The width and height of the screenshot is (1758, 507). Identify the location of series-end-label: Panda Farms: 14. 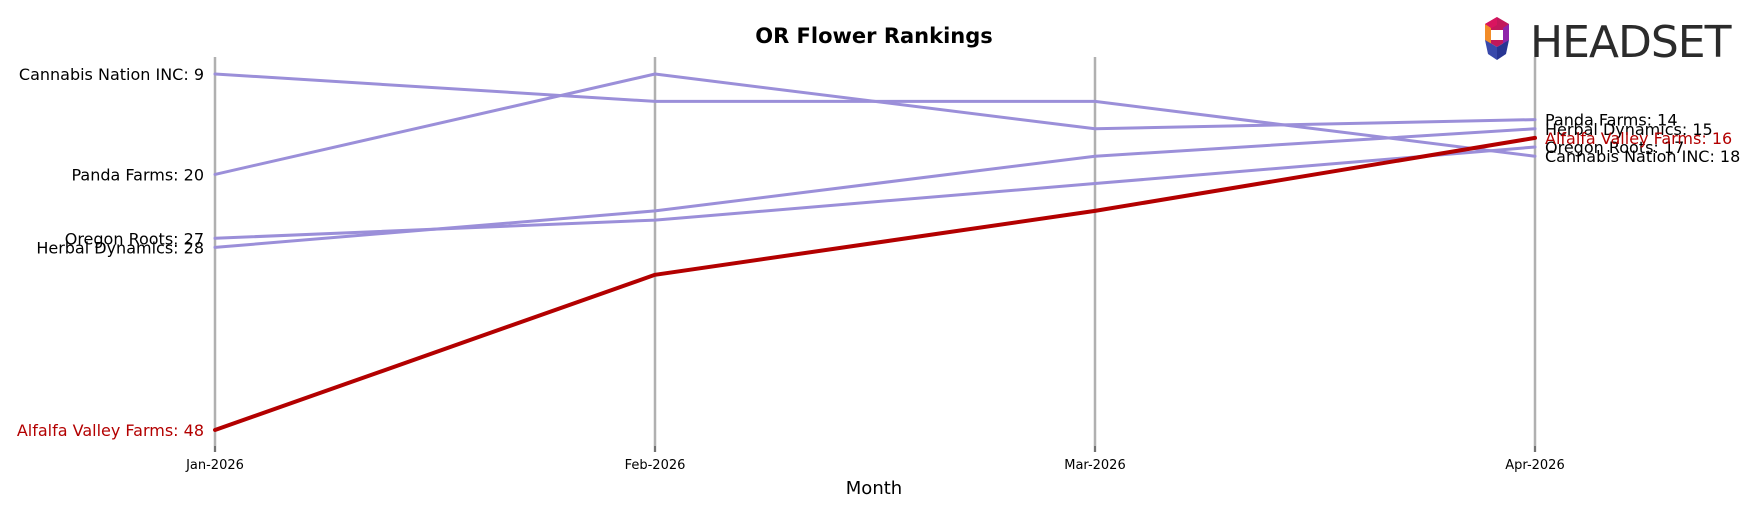
(1611, 120).